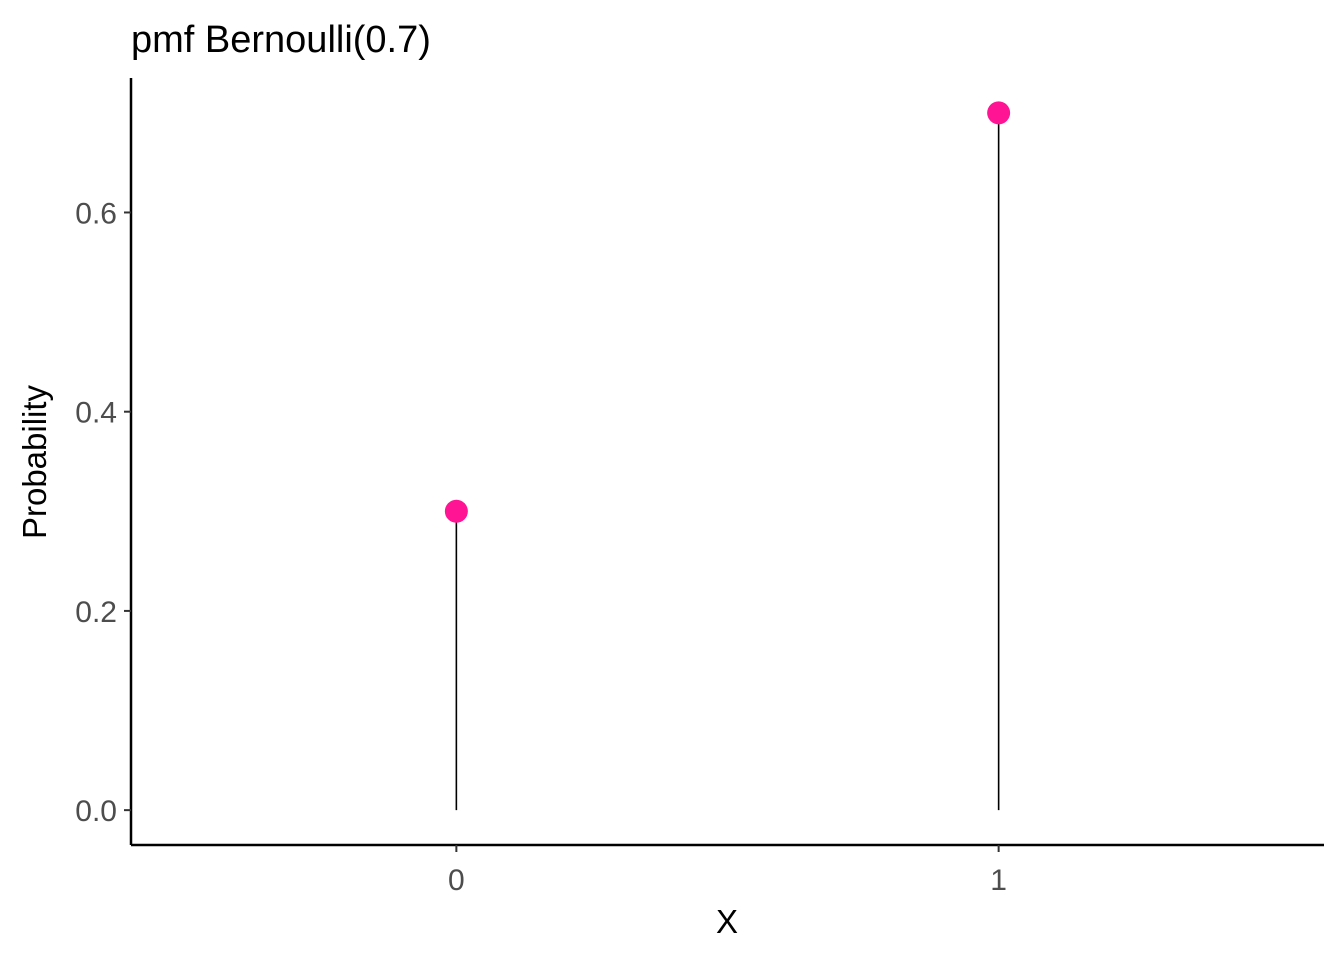 The width and height of the screenshot is (1344, 960). Describe the element at coordinates (96, 612) in the screenshot. I see `y-tick-label: 0.2` at that location.